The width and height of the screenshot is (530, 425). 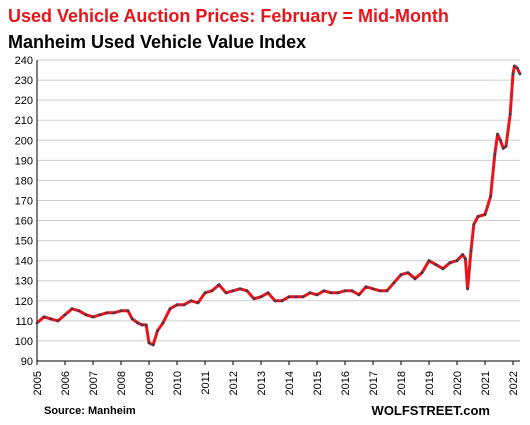 I want to click on y-tick-label: 140, so click(x=24, y=262).